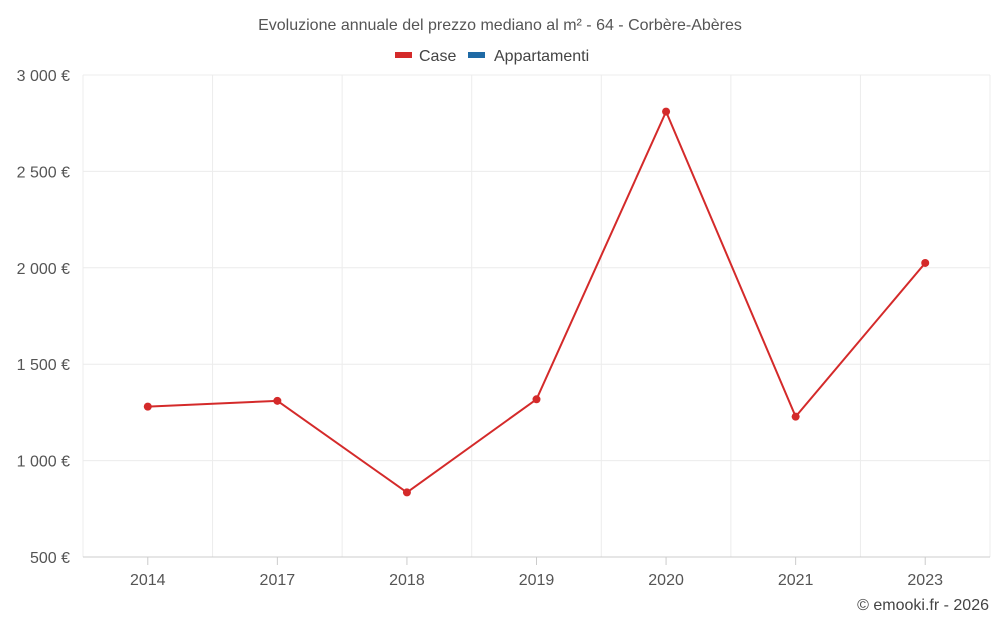 This screenshot has height=625, width=1000. Describe the element at coordinates (403, 55) in the screenshot. I see `legend-swatch-case` at that location.